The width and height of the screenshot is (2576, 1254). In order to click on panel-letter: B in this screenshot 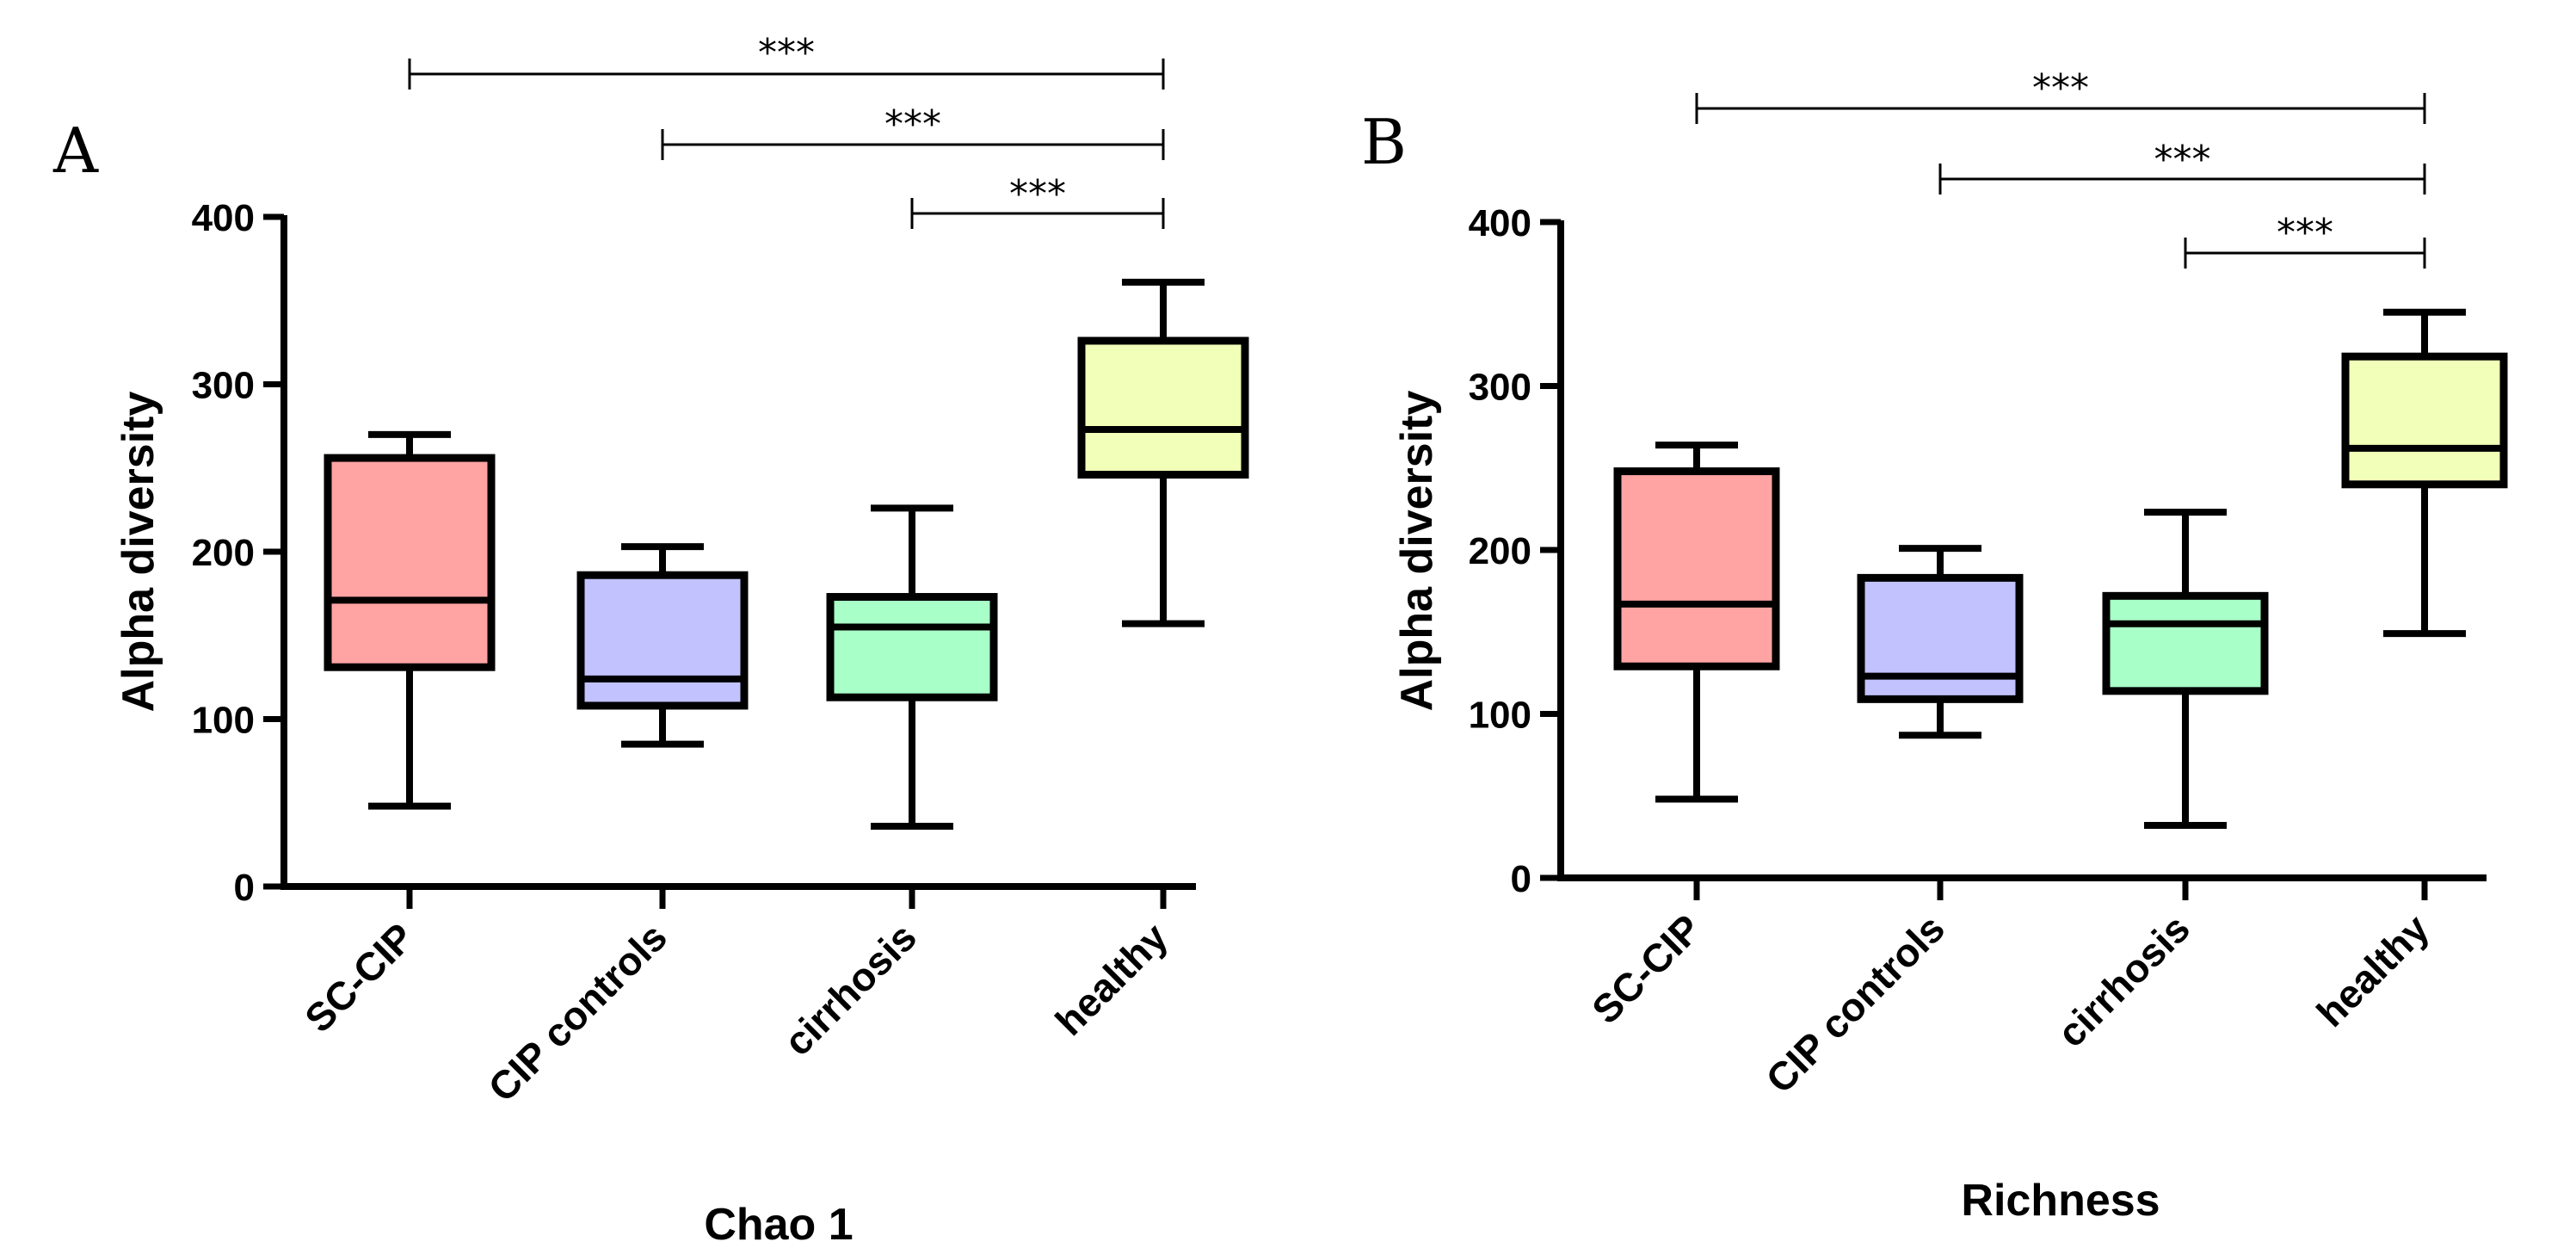, I will do `click(1384, 142)`.